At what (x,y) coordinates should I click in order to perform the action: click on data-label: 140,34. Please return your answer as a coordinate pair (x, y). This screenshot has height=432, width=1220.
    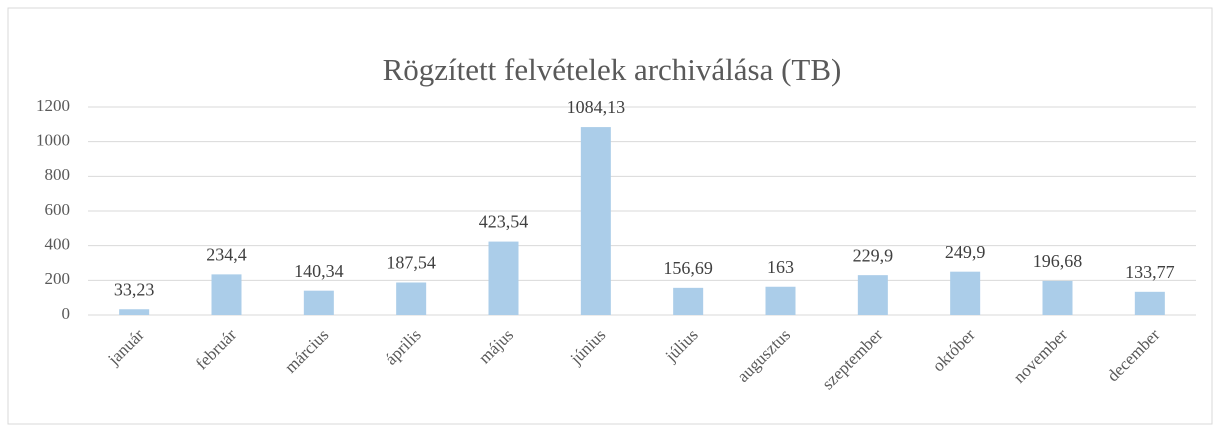
    Looking at the image, I should click on (319, 271).